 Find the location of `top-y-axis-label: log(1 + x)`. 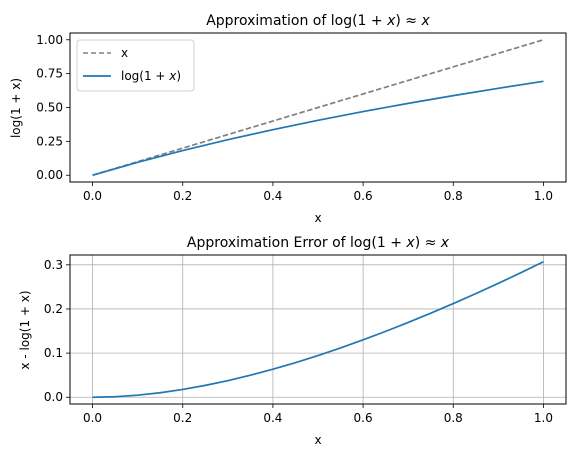

top-y-axis-label: log(1 + x) is located at coordinates (16, 108).